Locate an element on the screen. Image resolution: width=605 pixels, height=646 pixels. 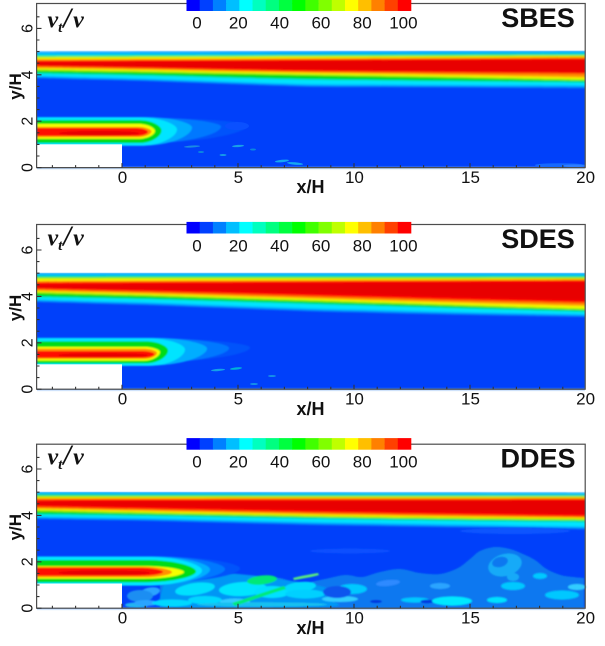
svg-text: DDES is located at coordinates (537, 459).